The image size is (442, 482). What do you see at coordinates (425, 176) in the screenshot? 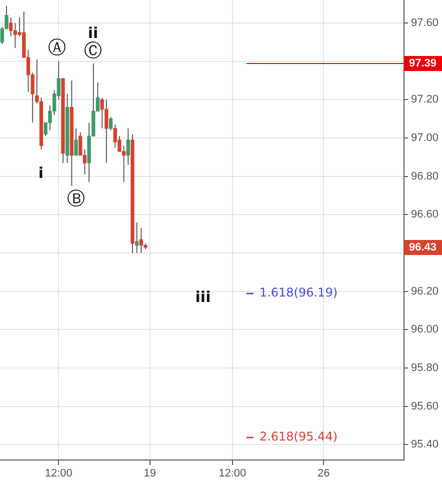
I see `y-tick-label: 96.80` at bounding box center [425, 176].